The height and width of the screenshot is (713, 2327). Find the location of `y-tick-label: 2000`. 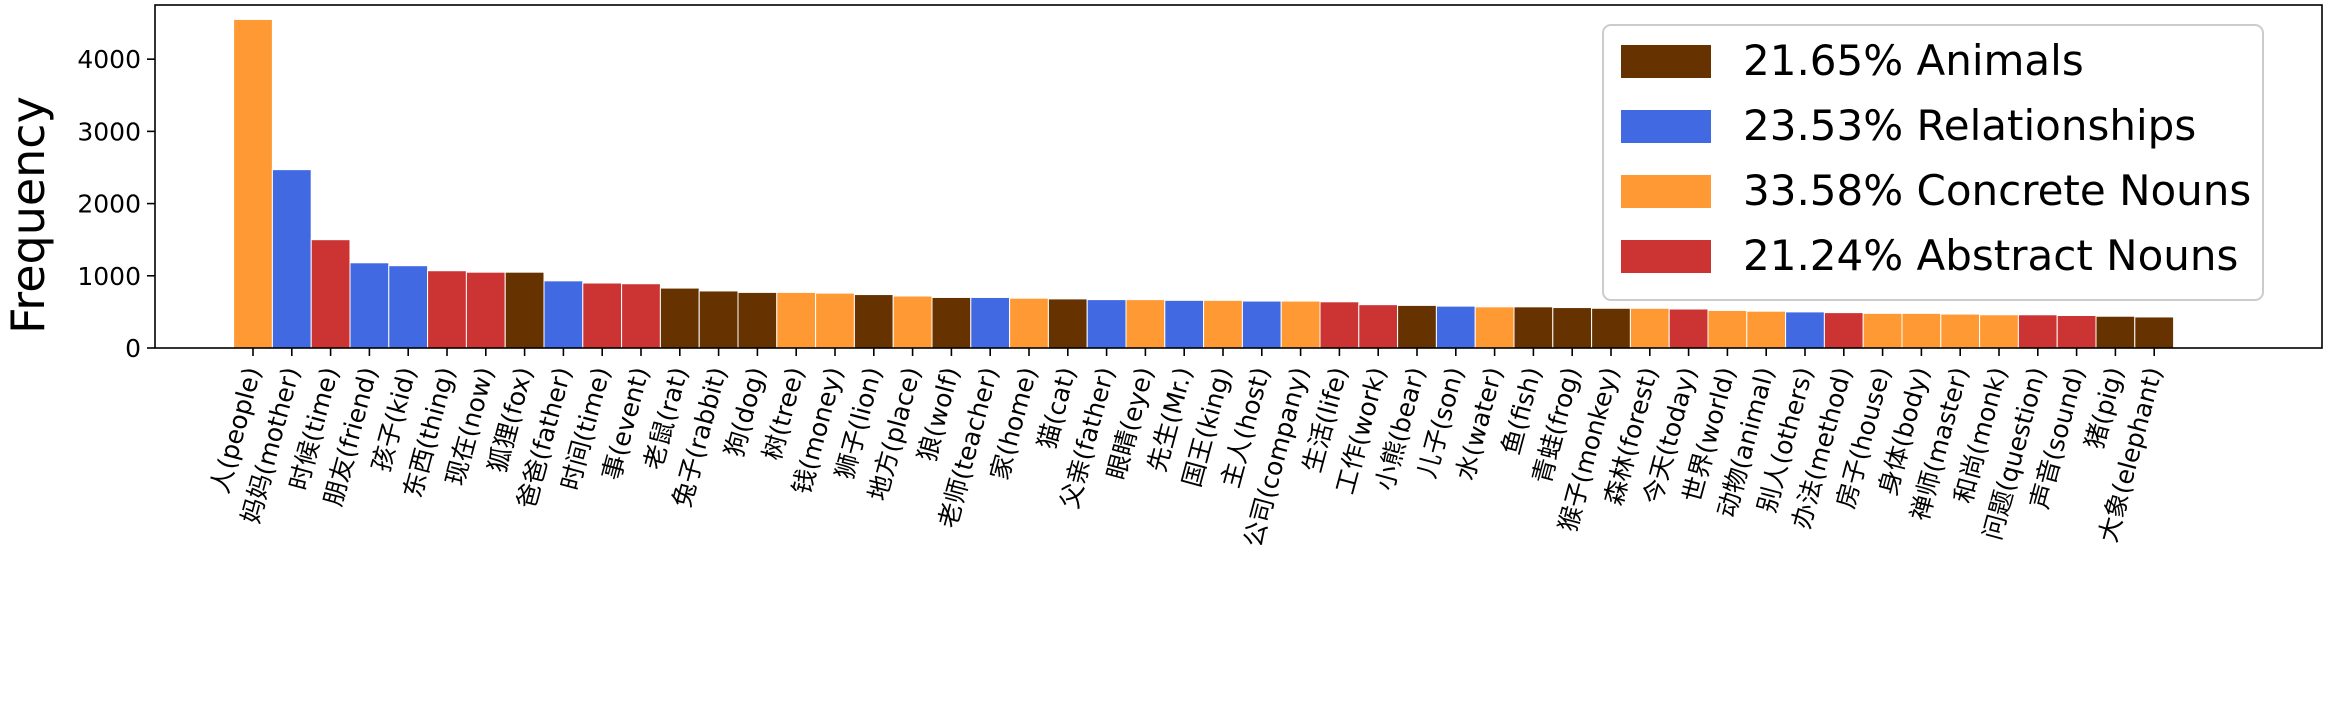

y-tick-label: 2000 is located at coordinates (109, 204).